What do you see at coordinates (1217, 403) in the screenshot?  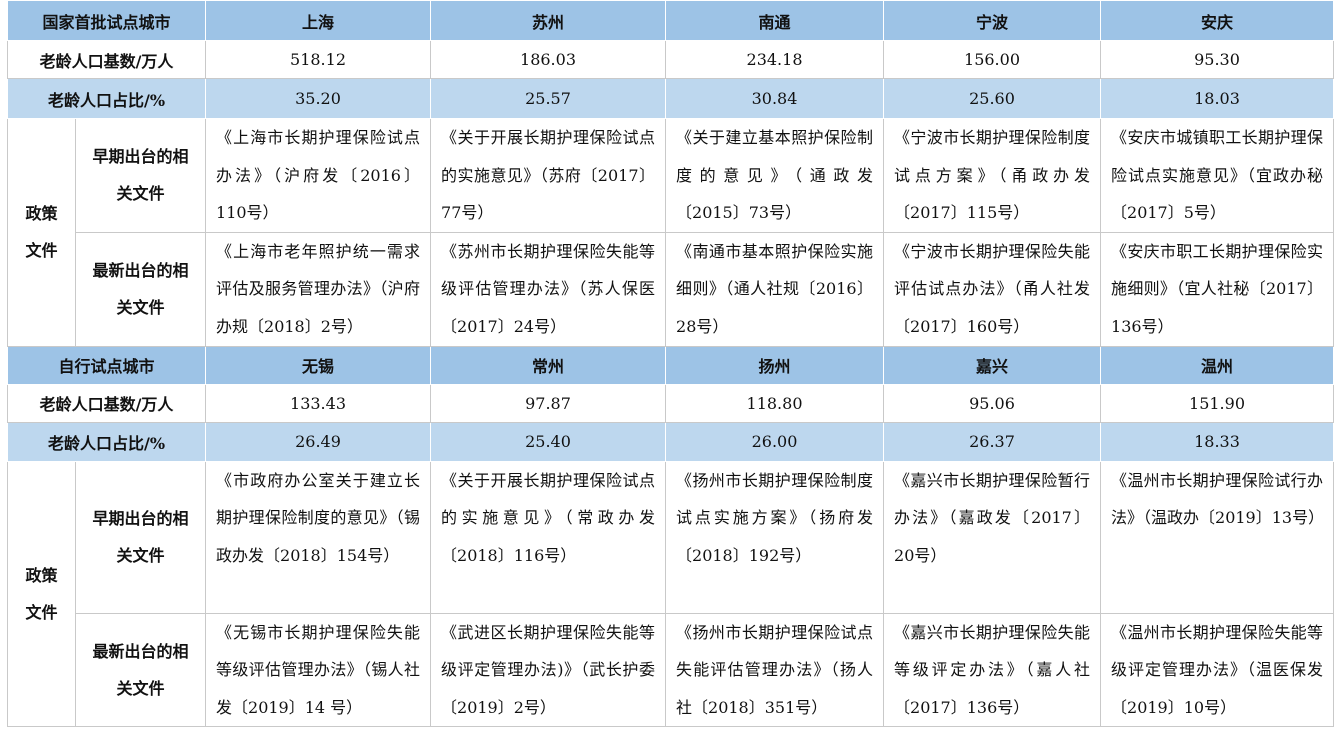 I see `elderly-base-value: 151.90` at bounding box center [1217, 403].